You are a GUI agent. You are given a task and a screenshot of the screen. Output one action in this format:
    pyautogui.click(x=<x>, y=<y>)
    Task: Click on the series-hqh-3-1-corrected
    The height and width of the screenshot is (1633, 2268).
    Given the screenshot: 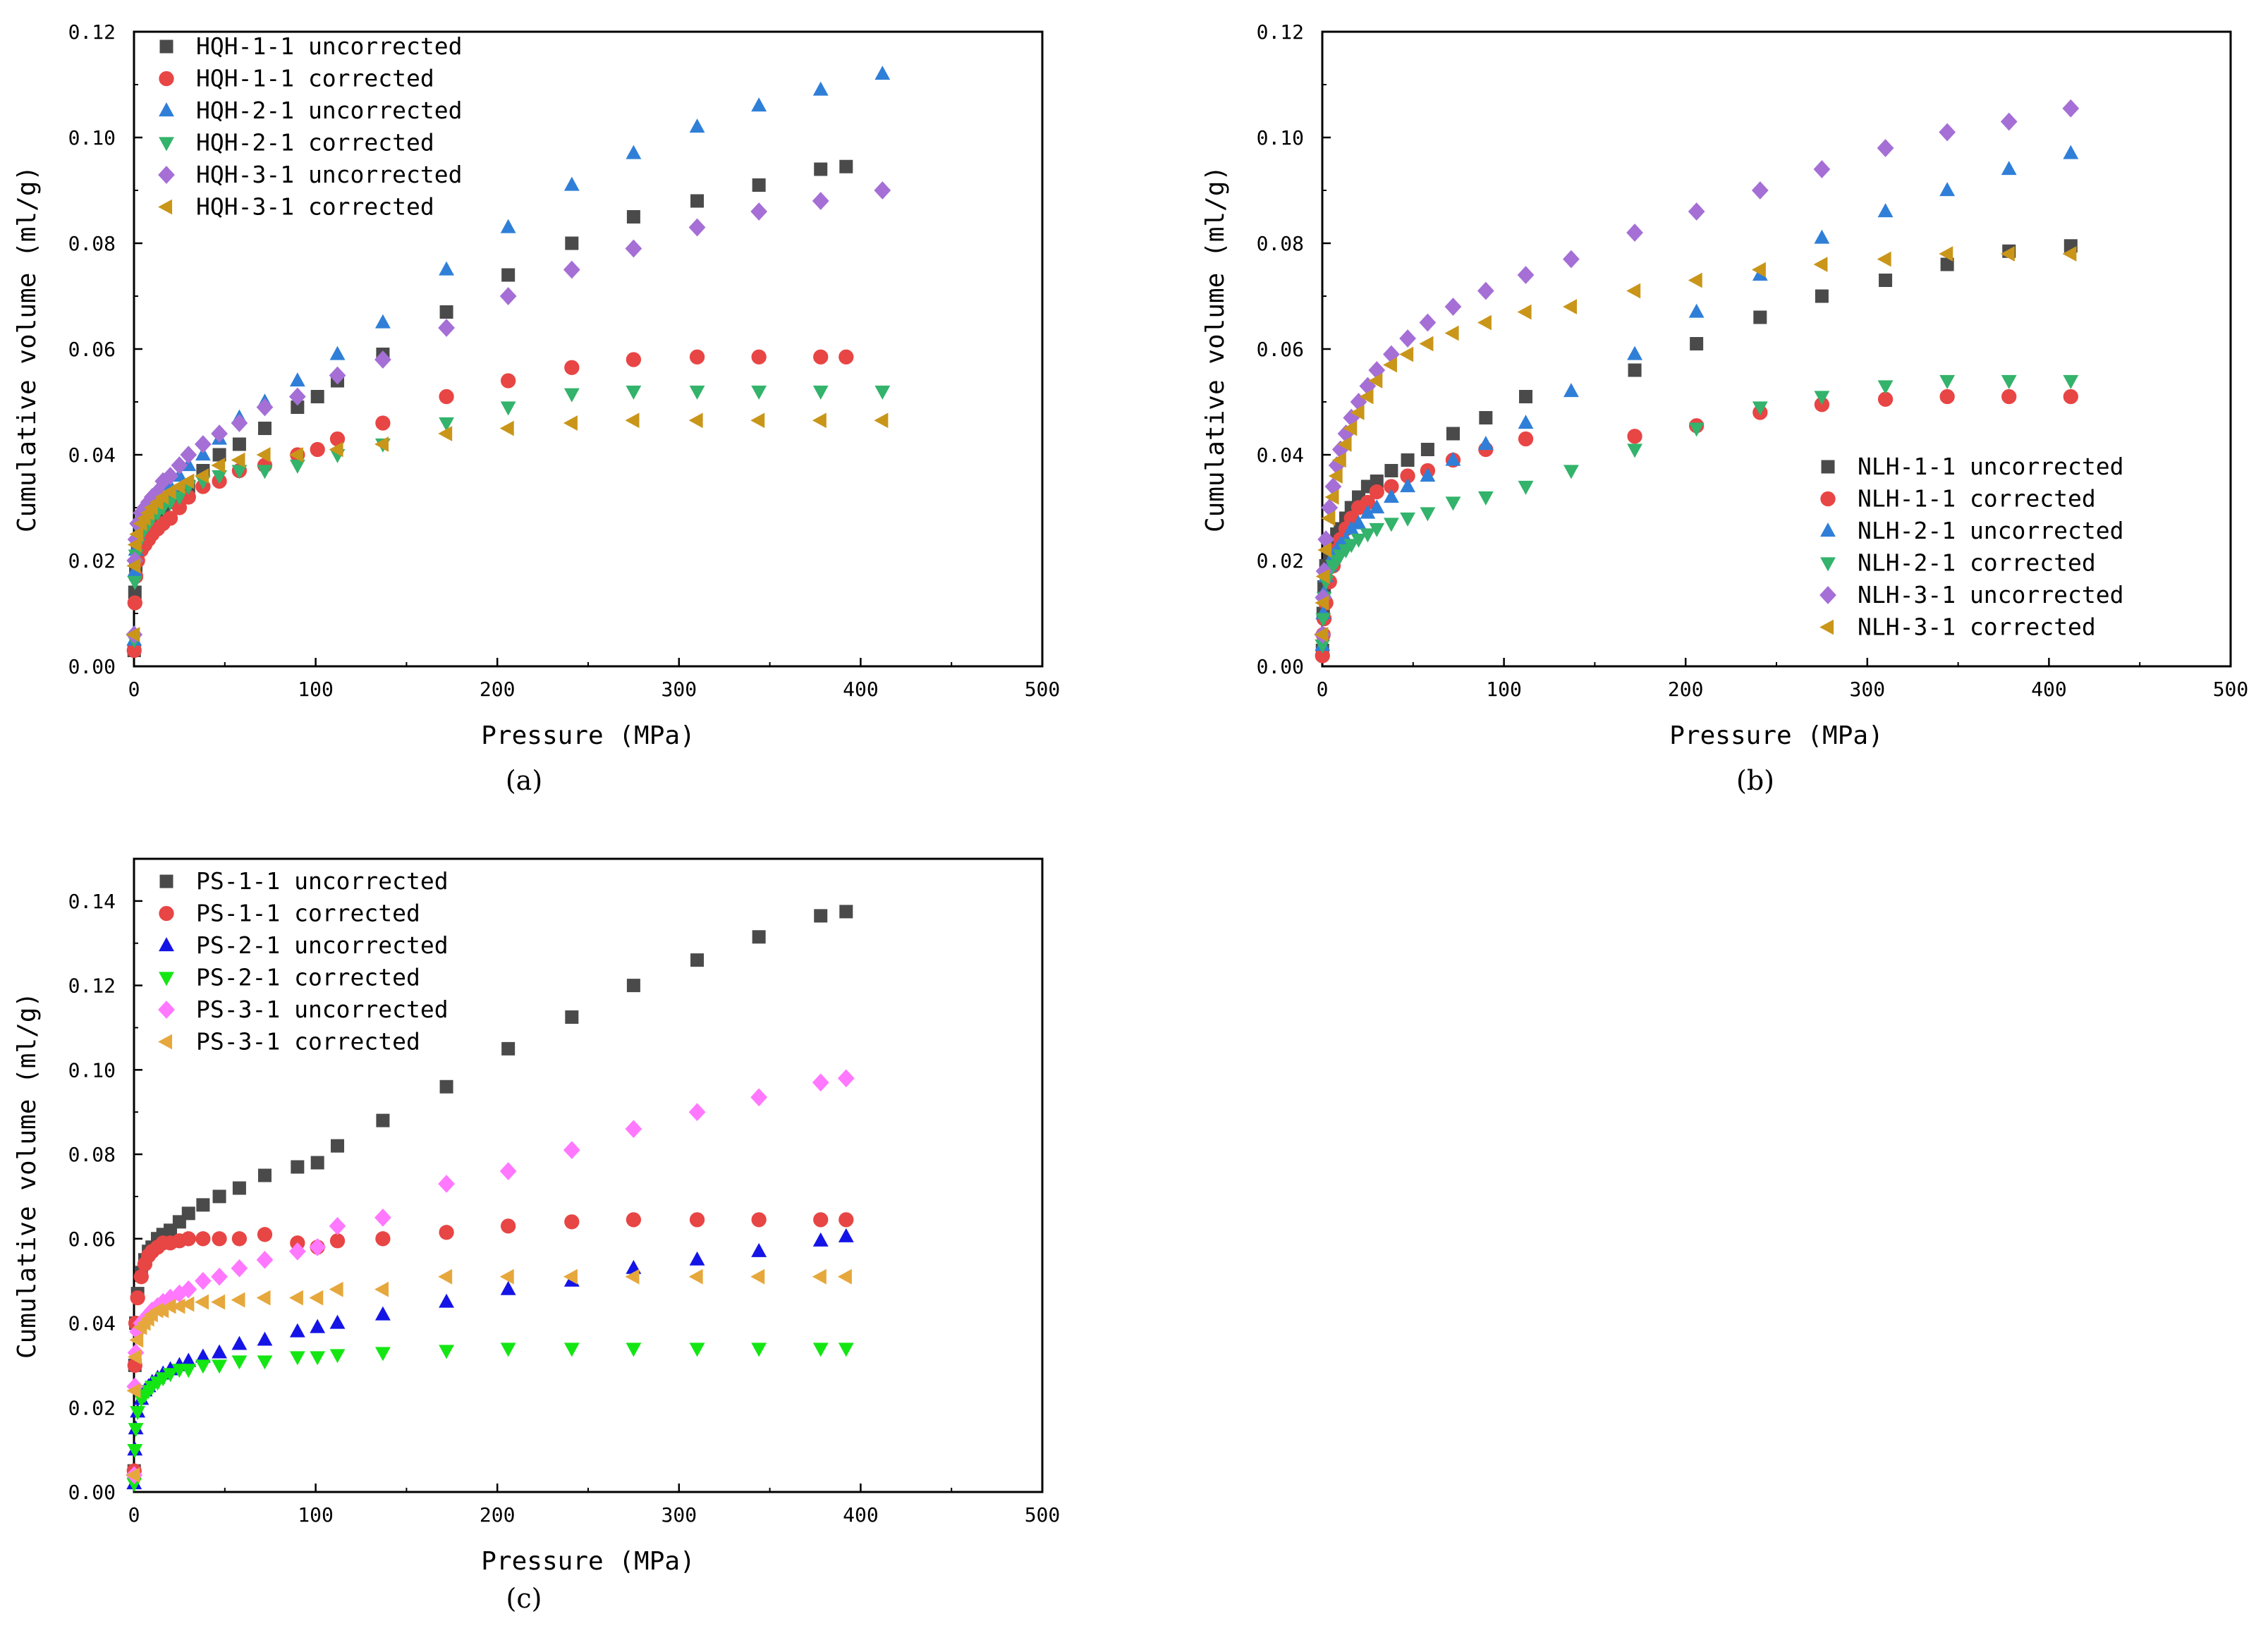 What is the action you would take?
    pyautogui.click(x=507, y=527)
    